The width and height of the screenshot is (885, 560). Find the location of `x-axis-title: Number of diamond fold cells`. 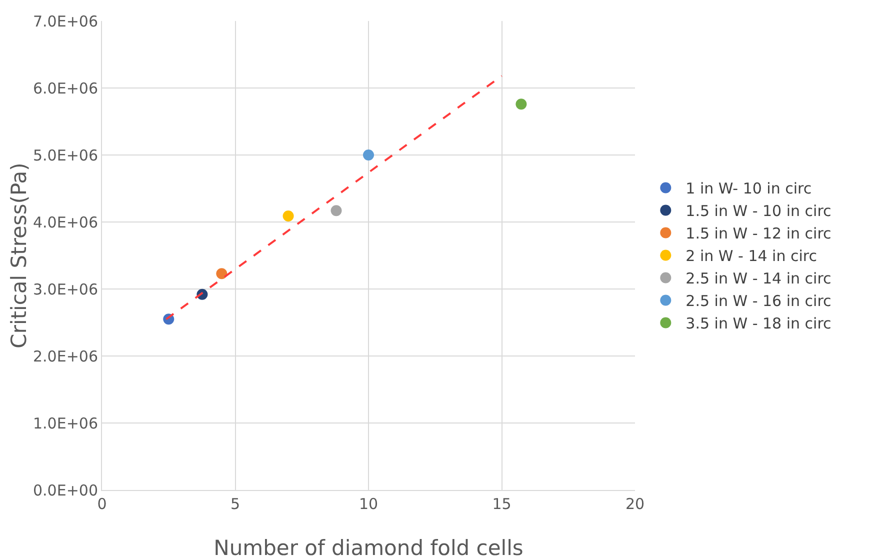

x-axis-title: Number of diamond fold cells is located at coordinates (369, 548).